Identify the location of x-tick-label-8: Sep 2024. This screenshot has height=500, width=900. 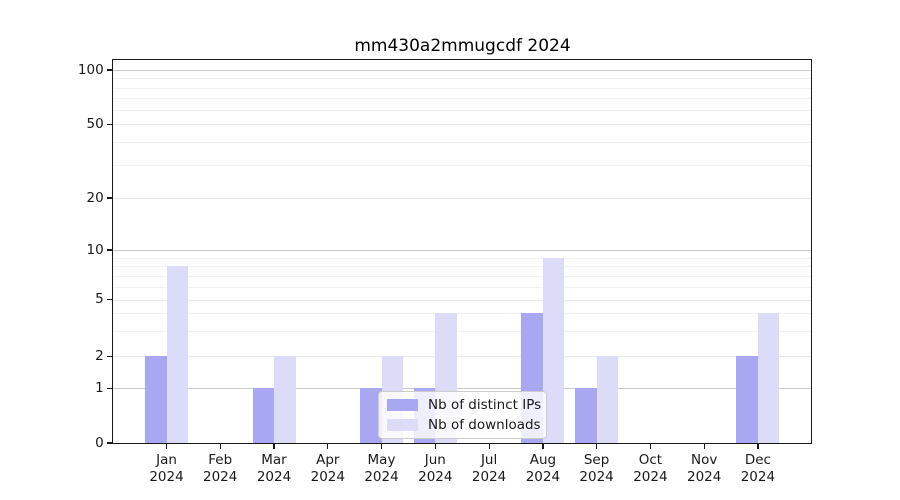
(596, 468).